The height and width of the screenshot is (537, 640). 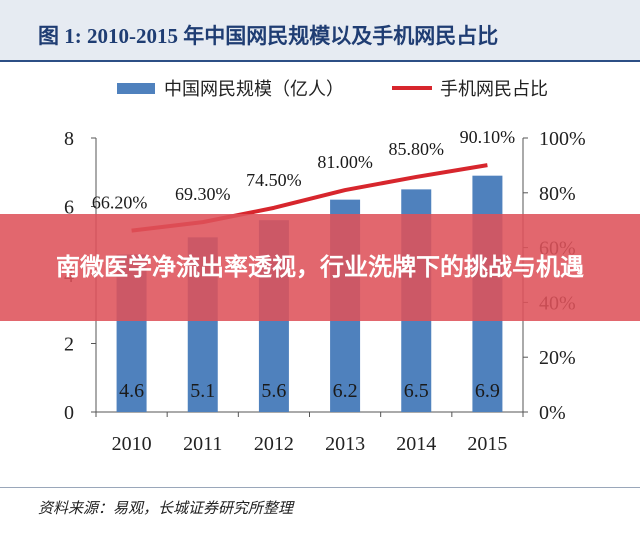 What do you see at coordinates (202, 391) in the screenshot?
I see `bar-value-label: 5.1` at bounding box center [202, 391].